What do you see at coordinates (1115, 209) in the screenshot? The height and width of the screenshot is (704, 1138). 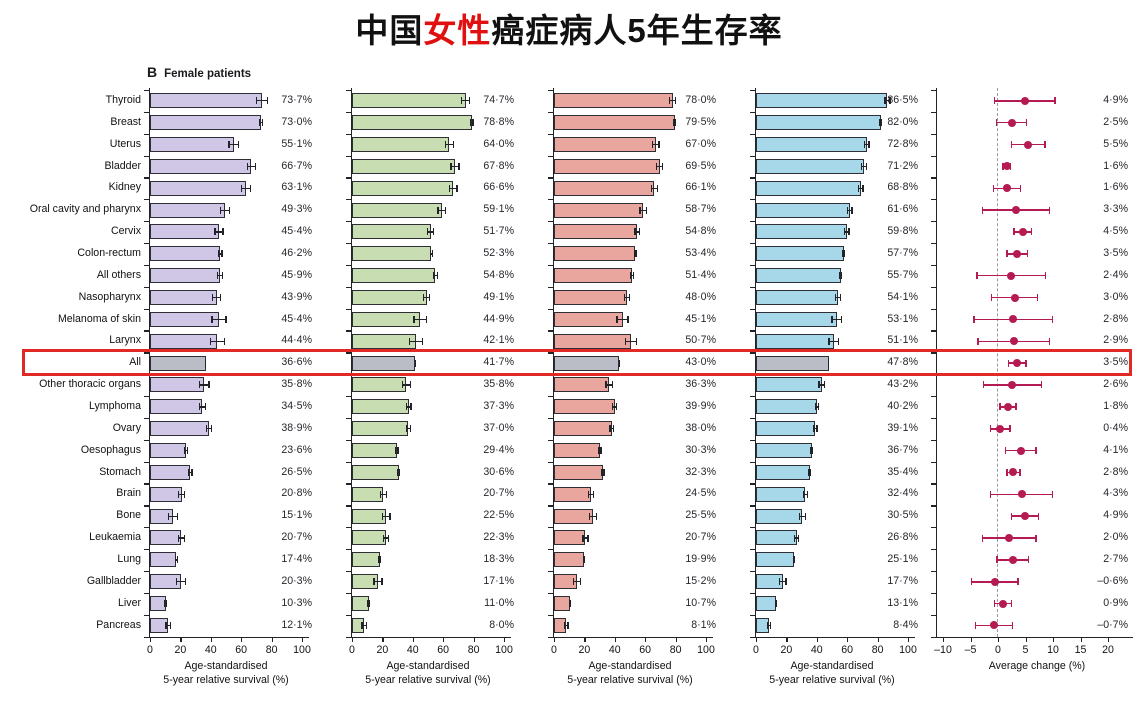 I see `forest-value-label: 3·3%` at bounding box center [1115, 209].